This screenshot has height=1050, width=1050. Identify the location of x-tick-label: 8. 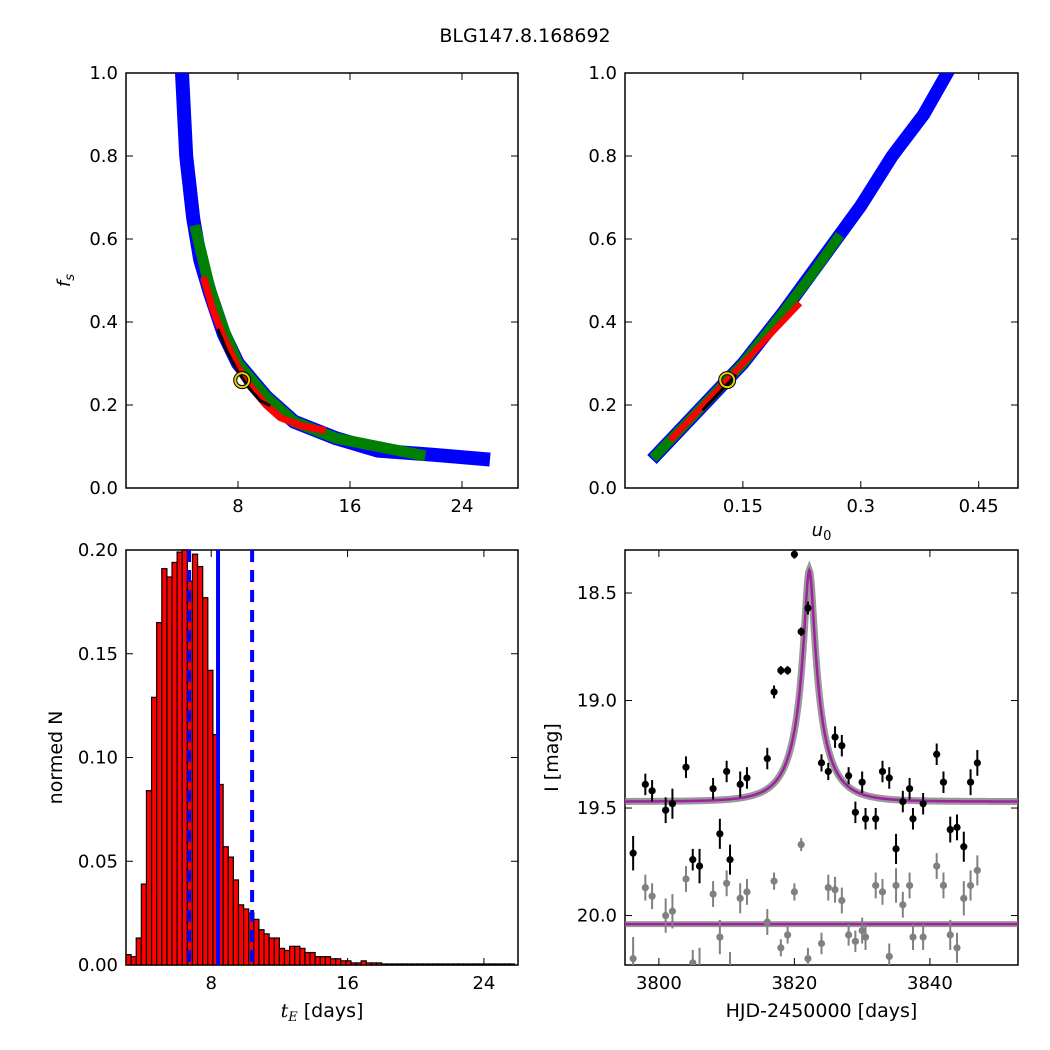
(210, 983).